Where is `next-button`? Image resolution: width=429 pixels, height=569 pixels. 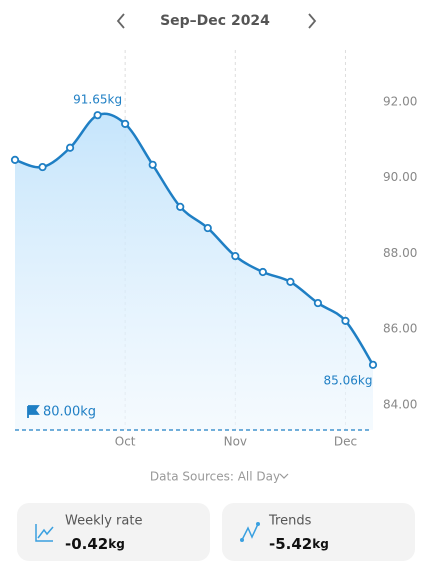
next-button is located at coordinates (312, 21).